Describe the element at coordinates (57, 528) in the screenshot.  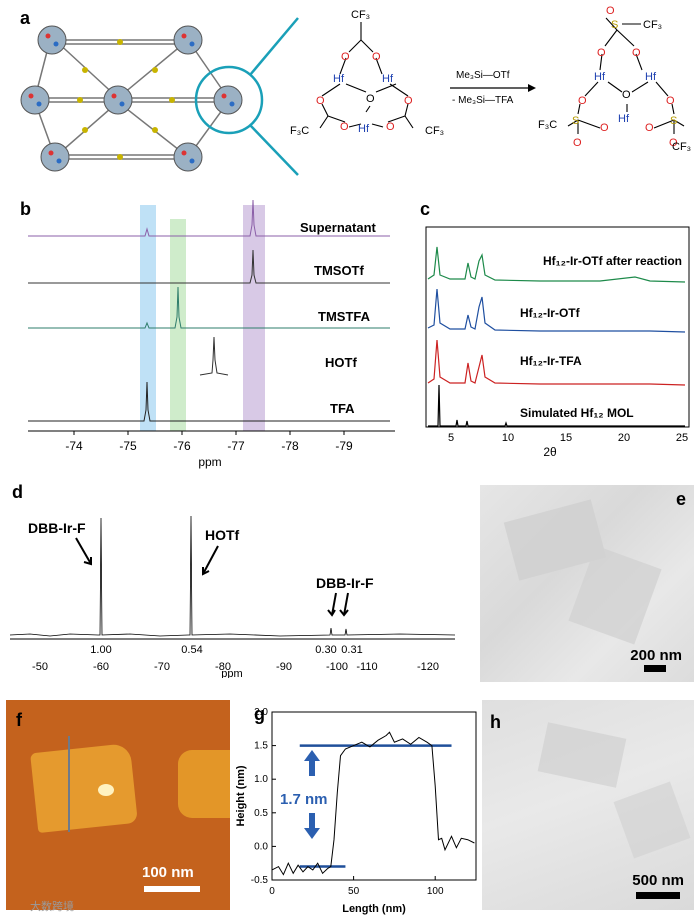
I see `annotation-dbb-left: DBB-Ir-F` at that location.